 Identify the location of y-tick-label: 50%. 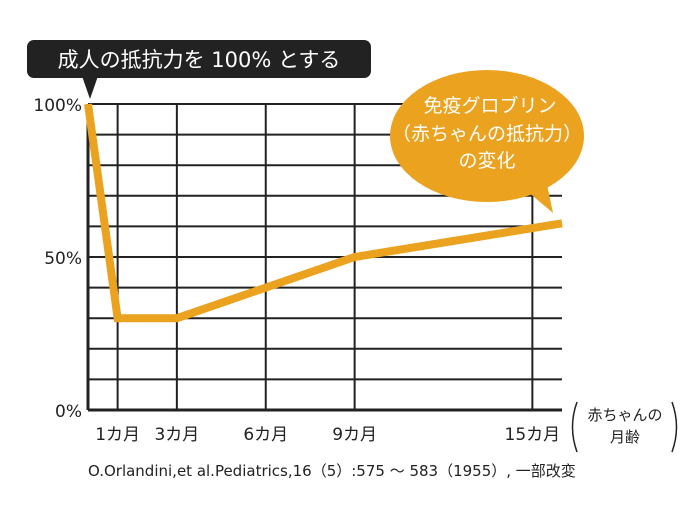
(63, 259).